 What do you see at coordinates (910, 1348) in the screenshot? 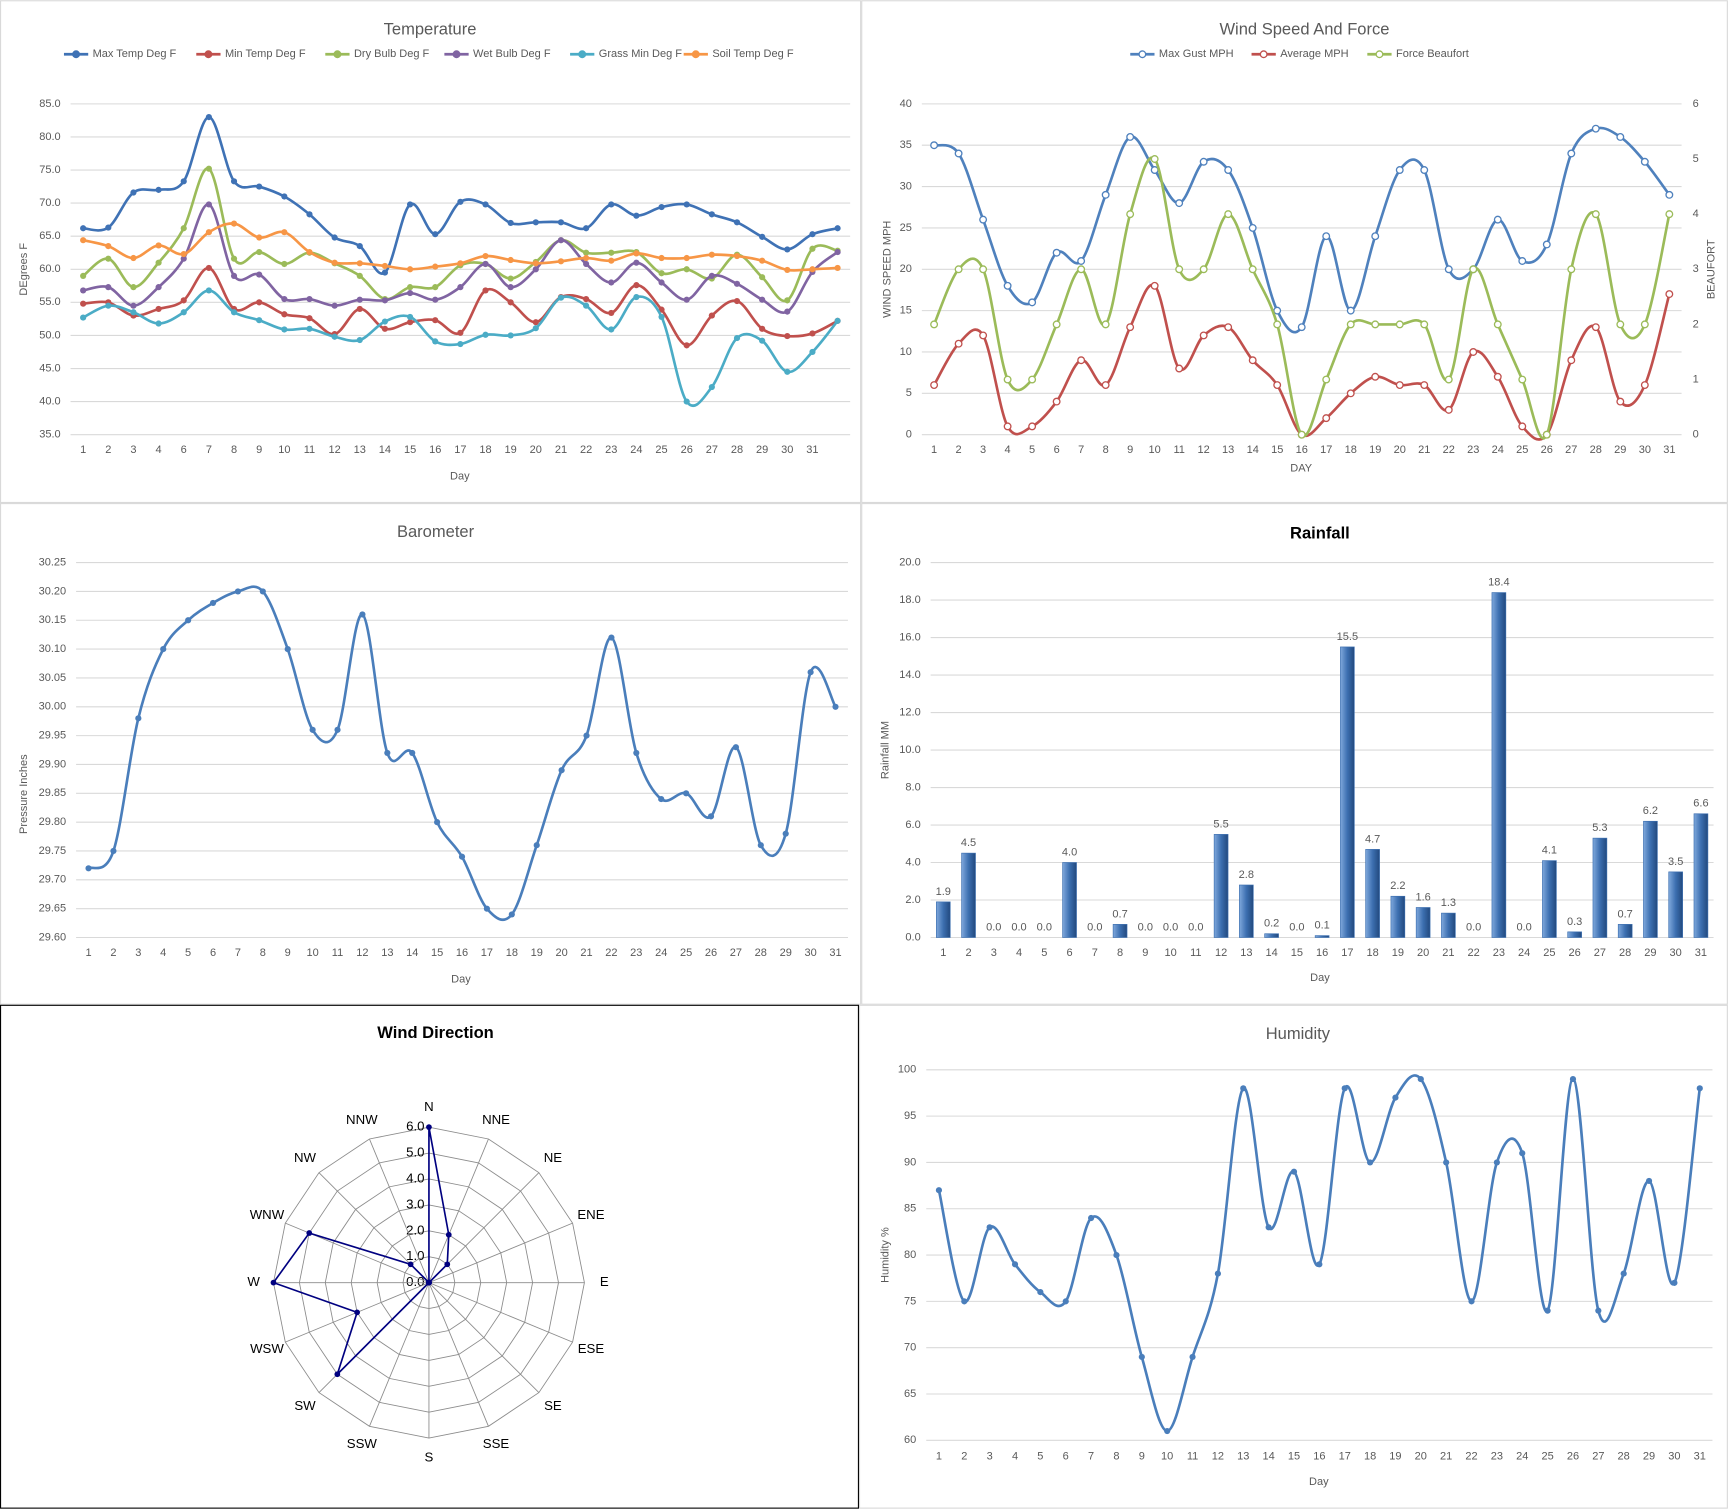
I see `y-tick-label: 70` at bounding box center [910, 1348].